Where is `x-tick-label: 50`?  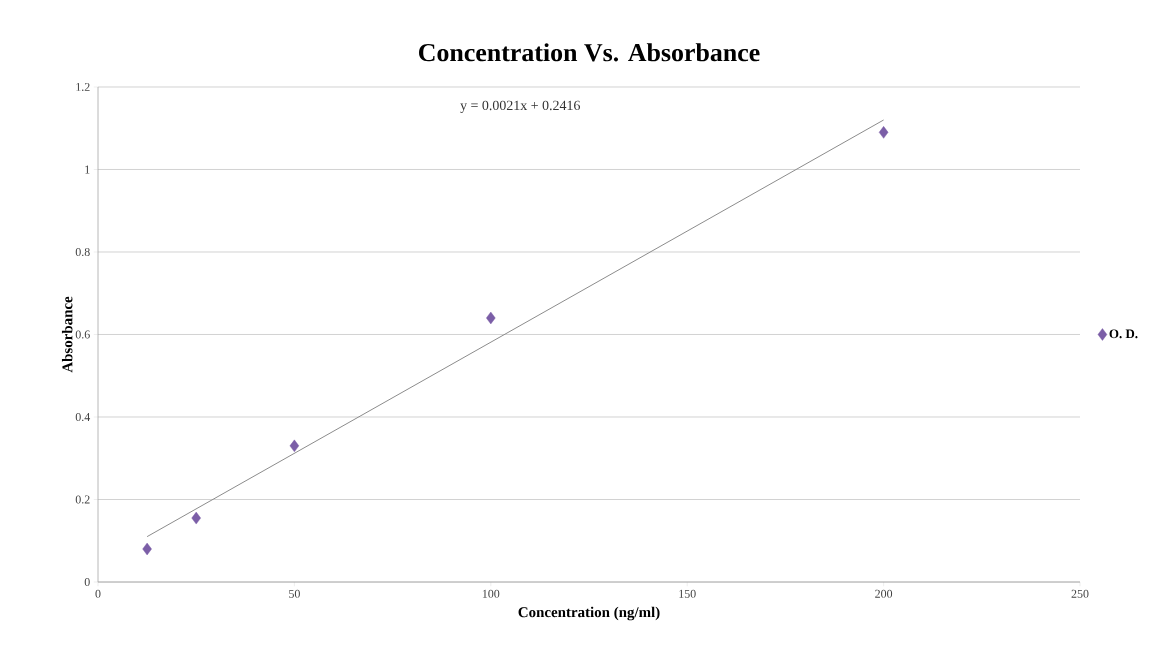
x-tick-label: 50 is located at coordinates (294, 593).